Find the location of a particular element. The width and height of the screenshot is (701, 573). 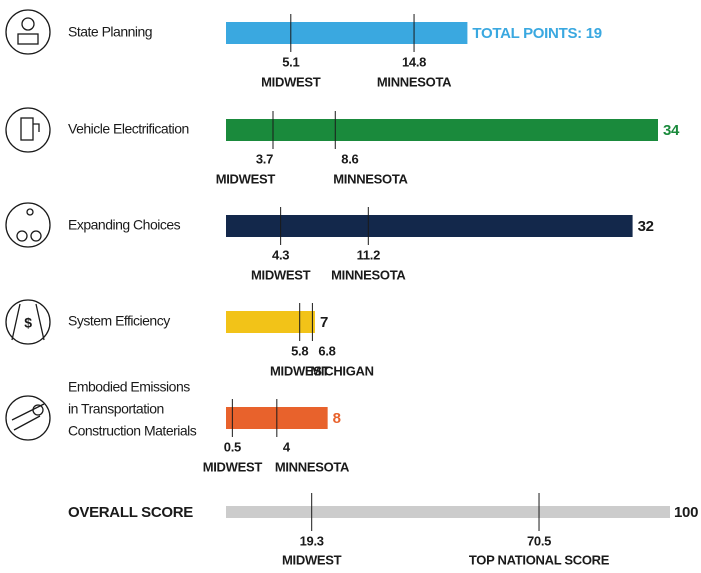

marker-value: 0.5 is located at coordinates (232, 446).